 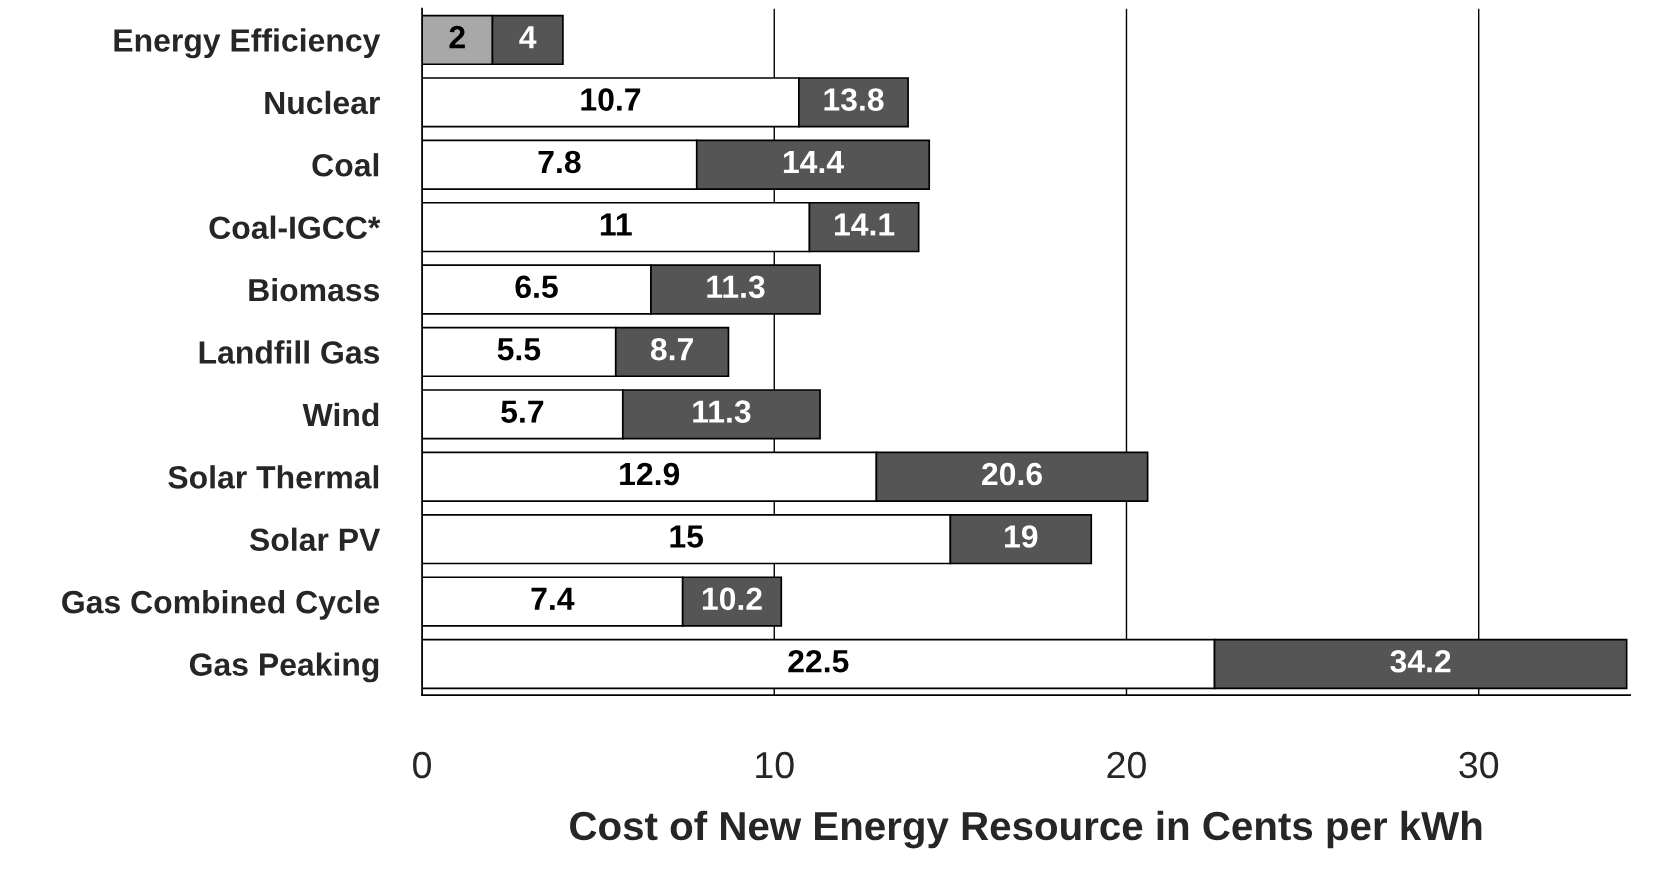 I want to click on data-label: 6.5, so click(x=536, y=287).